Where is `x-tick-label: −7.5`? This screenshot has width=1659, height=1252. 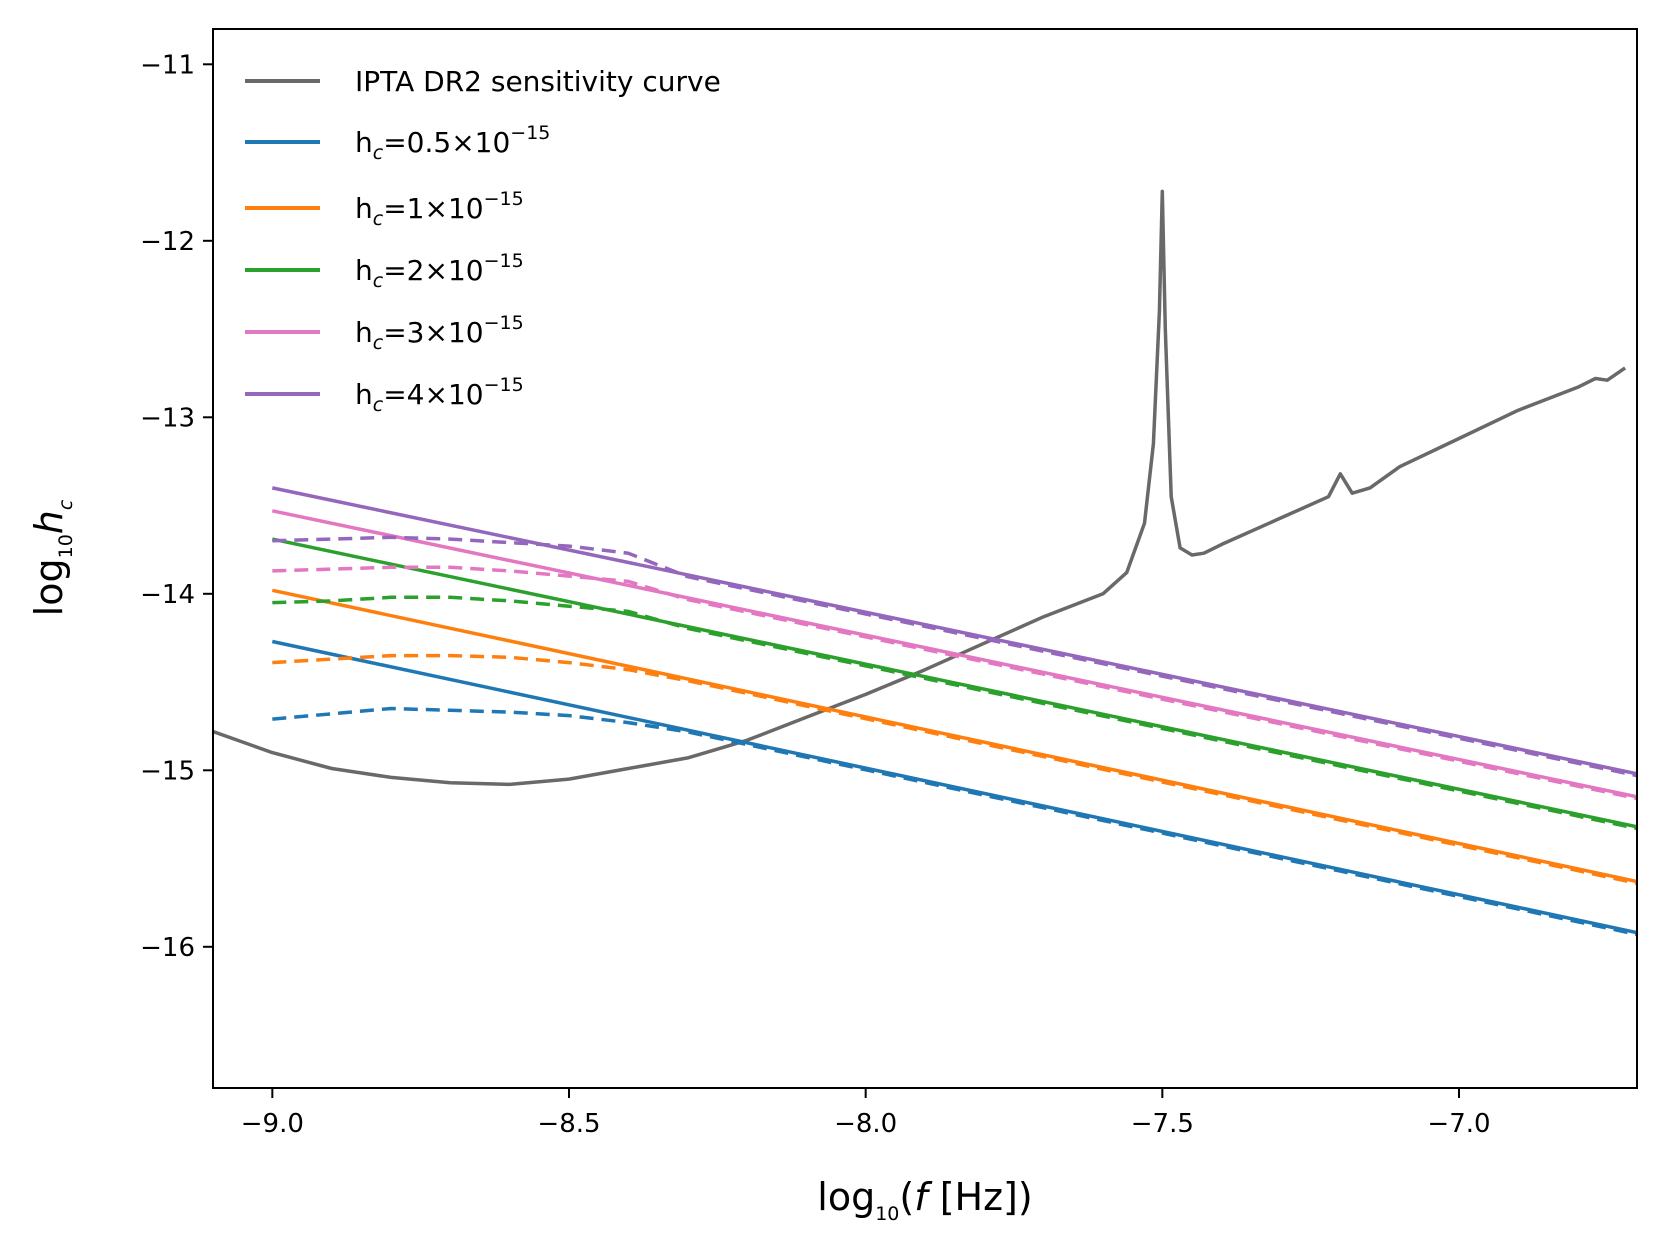
x-tick-label: −7.5 is located at coordinates (1162, 1124).